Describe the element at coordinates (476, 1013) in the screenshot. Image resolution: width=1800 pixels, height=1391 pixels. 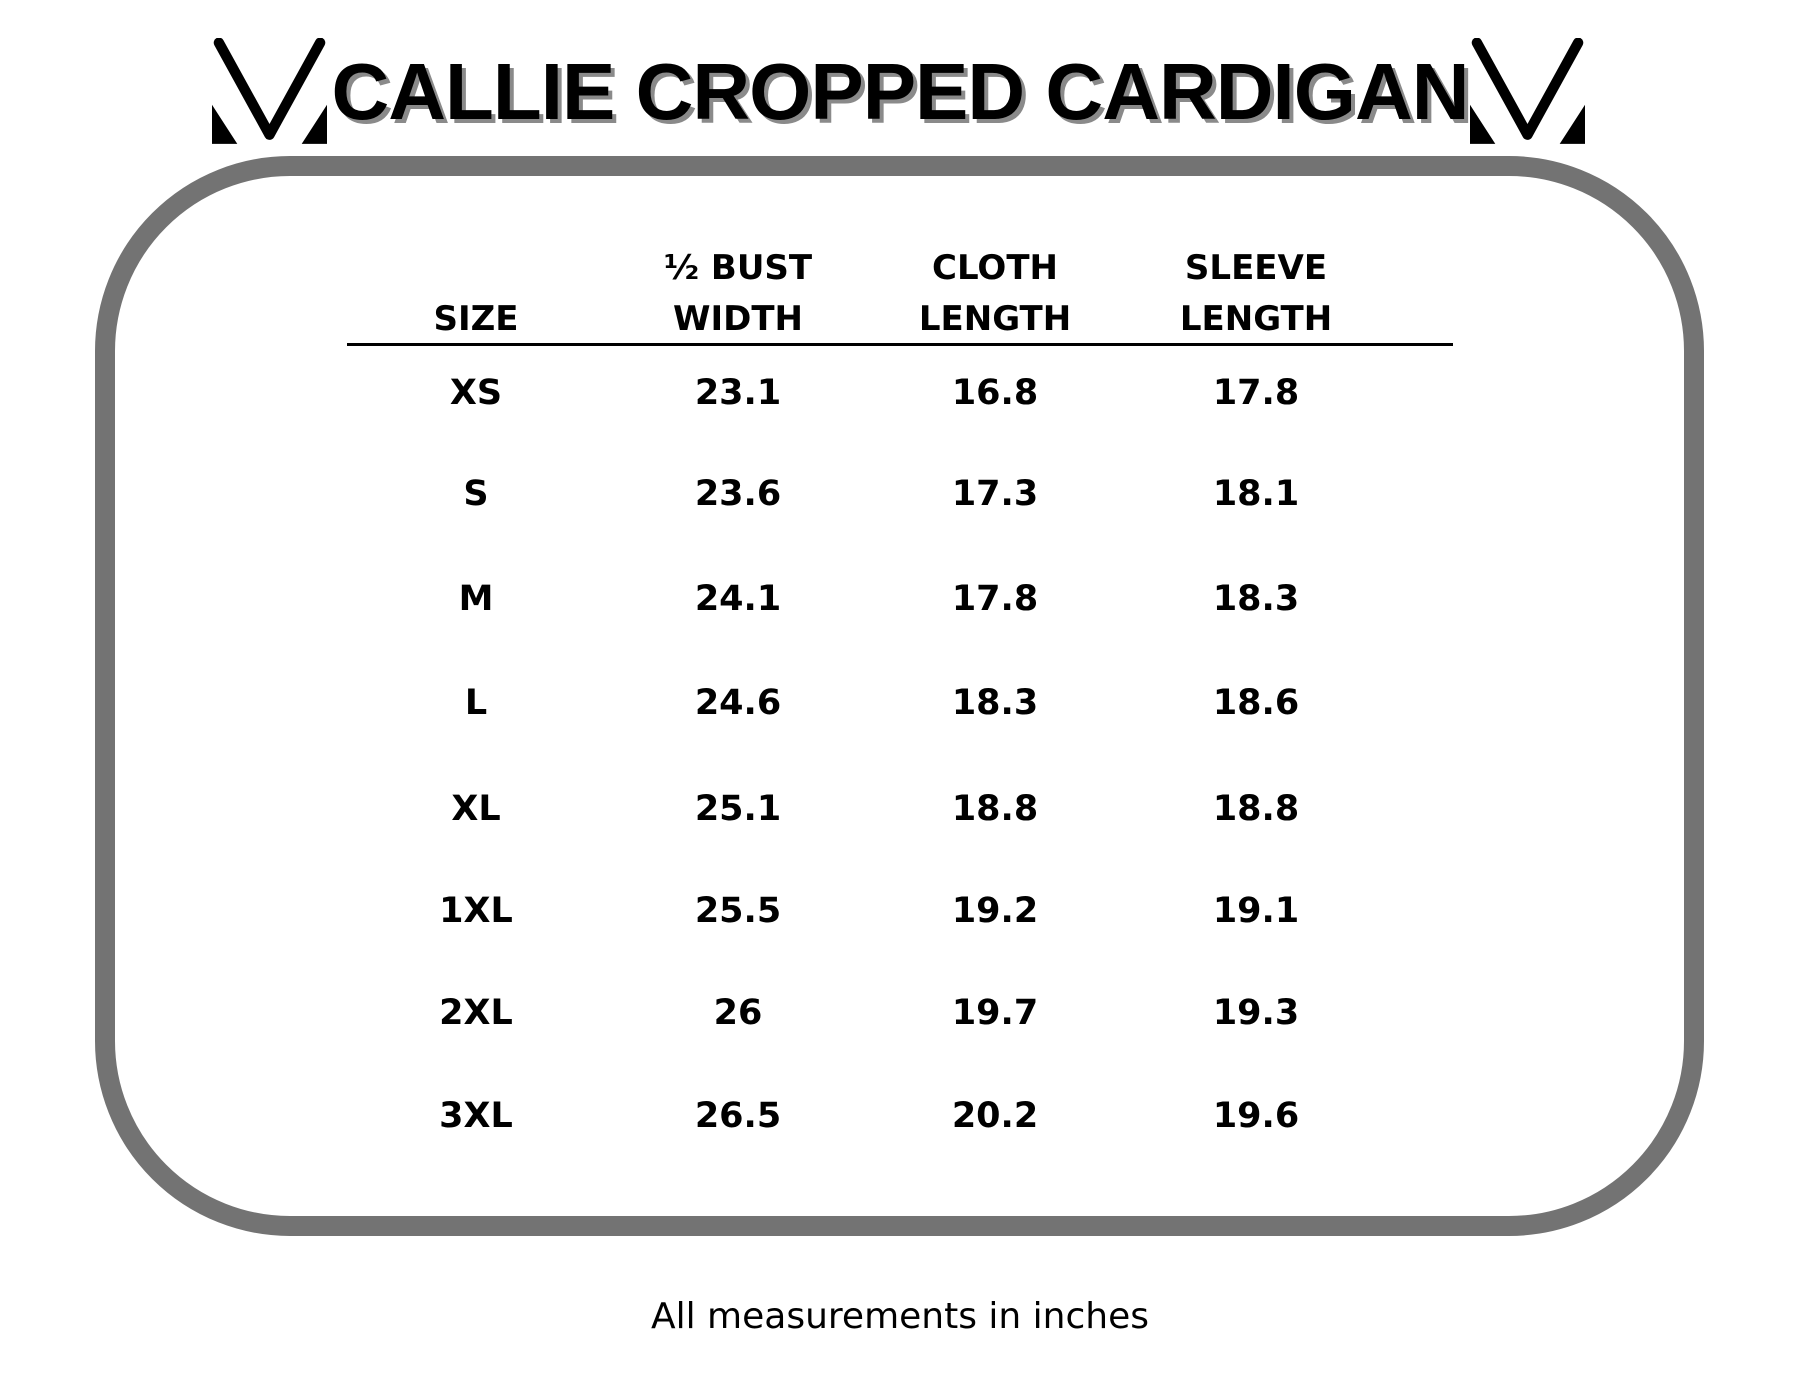
I see `size-label: 2XL` at that location.